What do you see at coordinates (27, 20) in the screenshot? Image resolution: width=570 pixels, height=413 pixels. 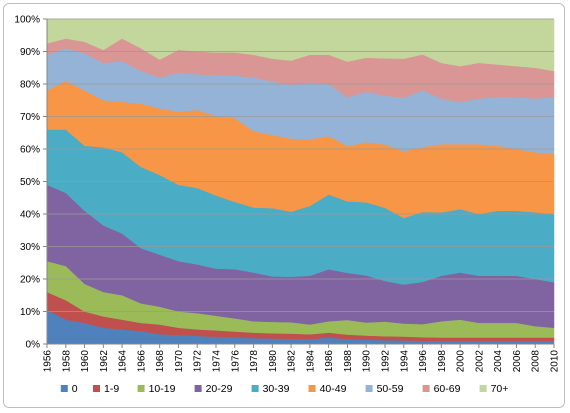 I see `y-tick-label: 100%` at bounding box center [27, 20].